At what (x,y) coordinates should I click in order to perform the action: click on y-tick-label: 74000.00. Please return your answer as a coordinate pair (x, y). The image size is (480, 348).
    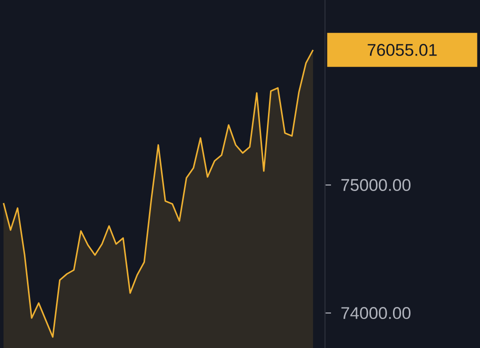
    Looking at the image, I should click on (375, 313).